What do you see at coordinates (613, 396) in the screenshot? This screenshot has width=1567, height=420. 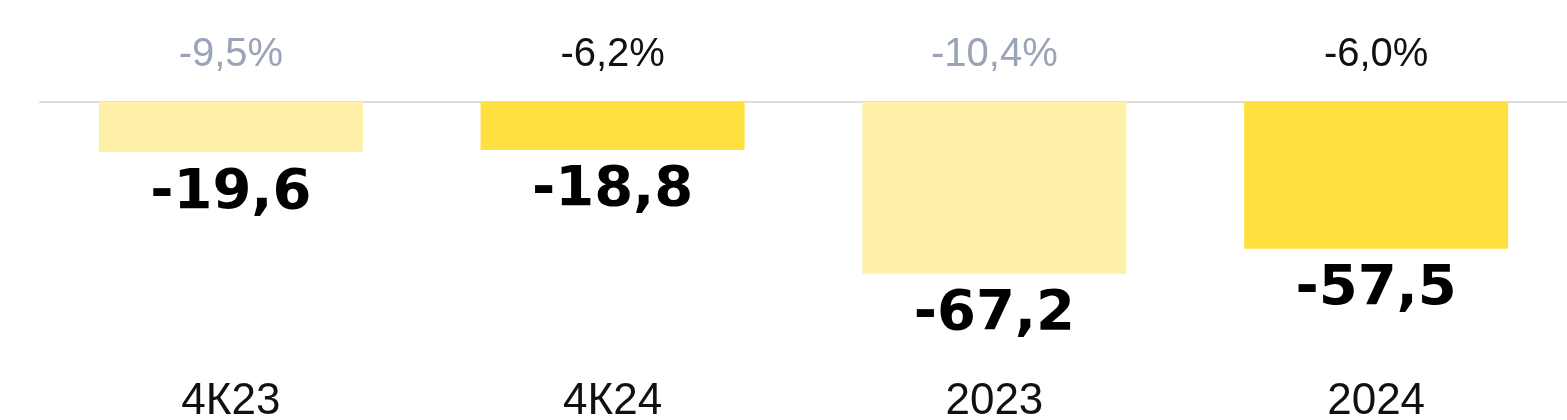 I see `x-tick-label: 4К24` at bounding box center [613, 396].